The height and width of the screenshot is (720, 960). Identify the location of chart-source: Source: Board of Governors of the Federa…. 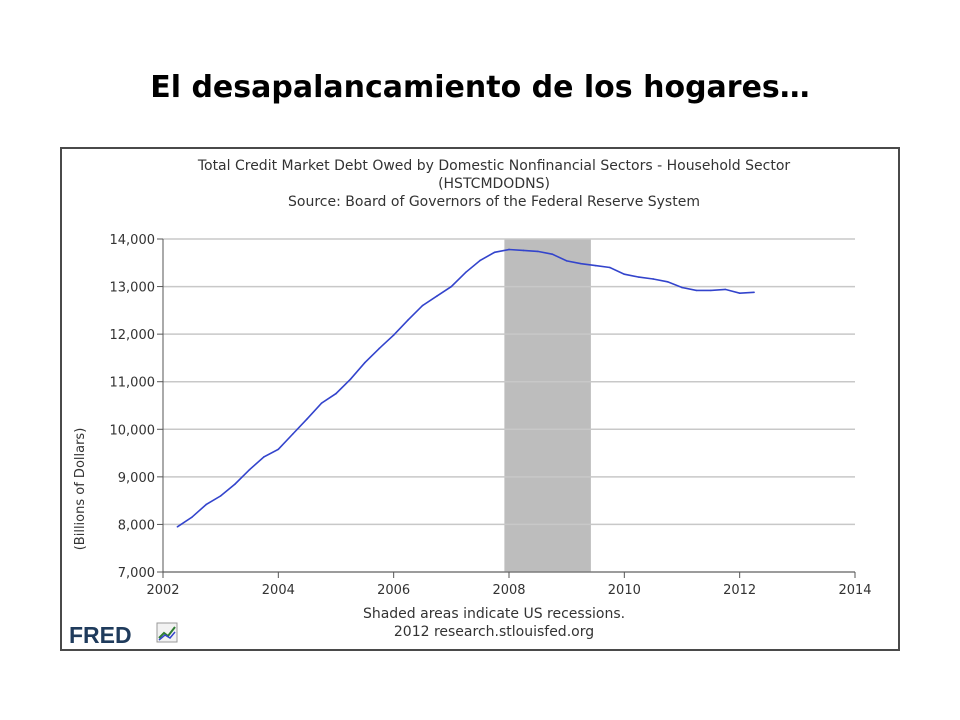
(494, 202).